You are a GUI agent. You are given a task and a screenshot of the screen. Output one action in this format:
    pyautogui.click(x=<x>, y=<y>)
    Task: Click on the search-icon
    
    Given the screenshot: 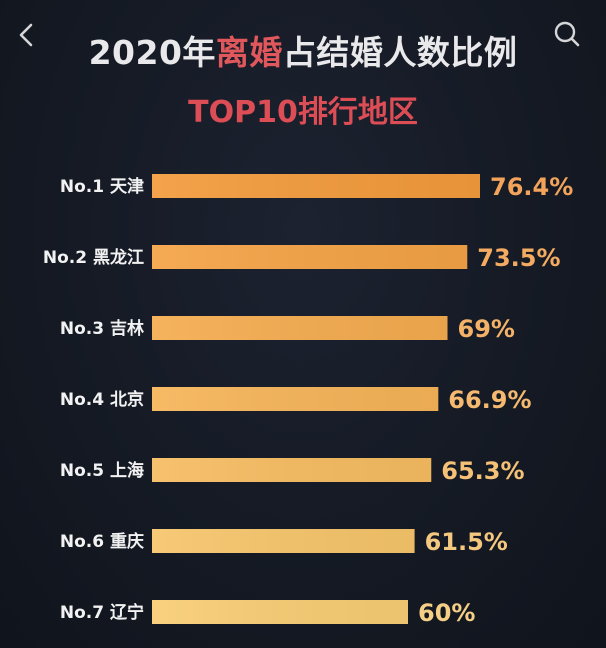 What is the action you would take?
    pyautogui.click(x=567, y=34)
    